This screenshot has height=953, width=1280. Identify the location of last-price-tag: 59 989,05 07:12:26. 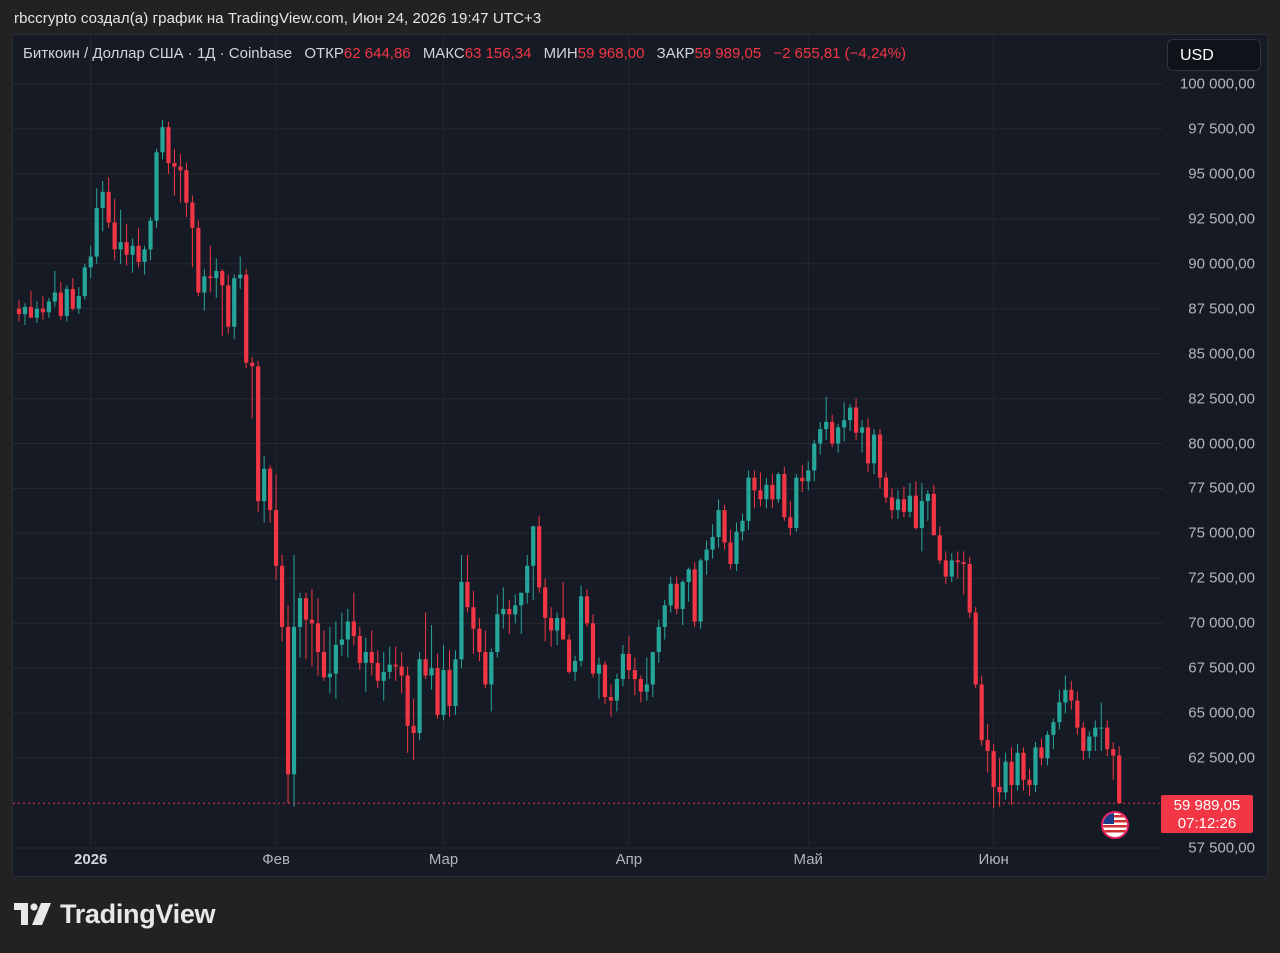
(1207, 814).